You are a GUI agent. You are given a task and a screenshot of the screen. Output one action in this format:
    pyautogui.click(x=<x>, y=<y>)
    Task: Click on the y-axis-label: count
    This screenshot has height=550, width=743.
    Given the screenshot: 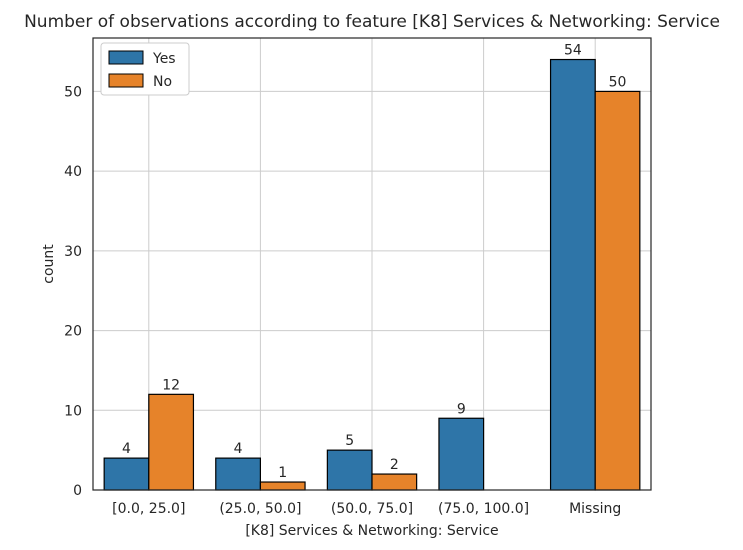 What is the action you would take?
    pyautogui.click(x=49, y=264)
    